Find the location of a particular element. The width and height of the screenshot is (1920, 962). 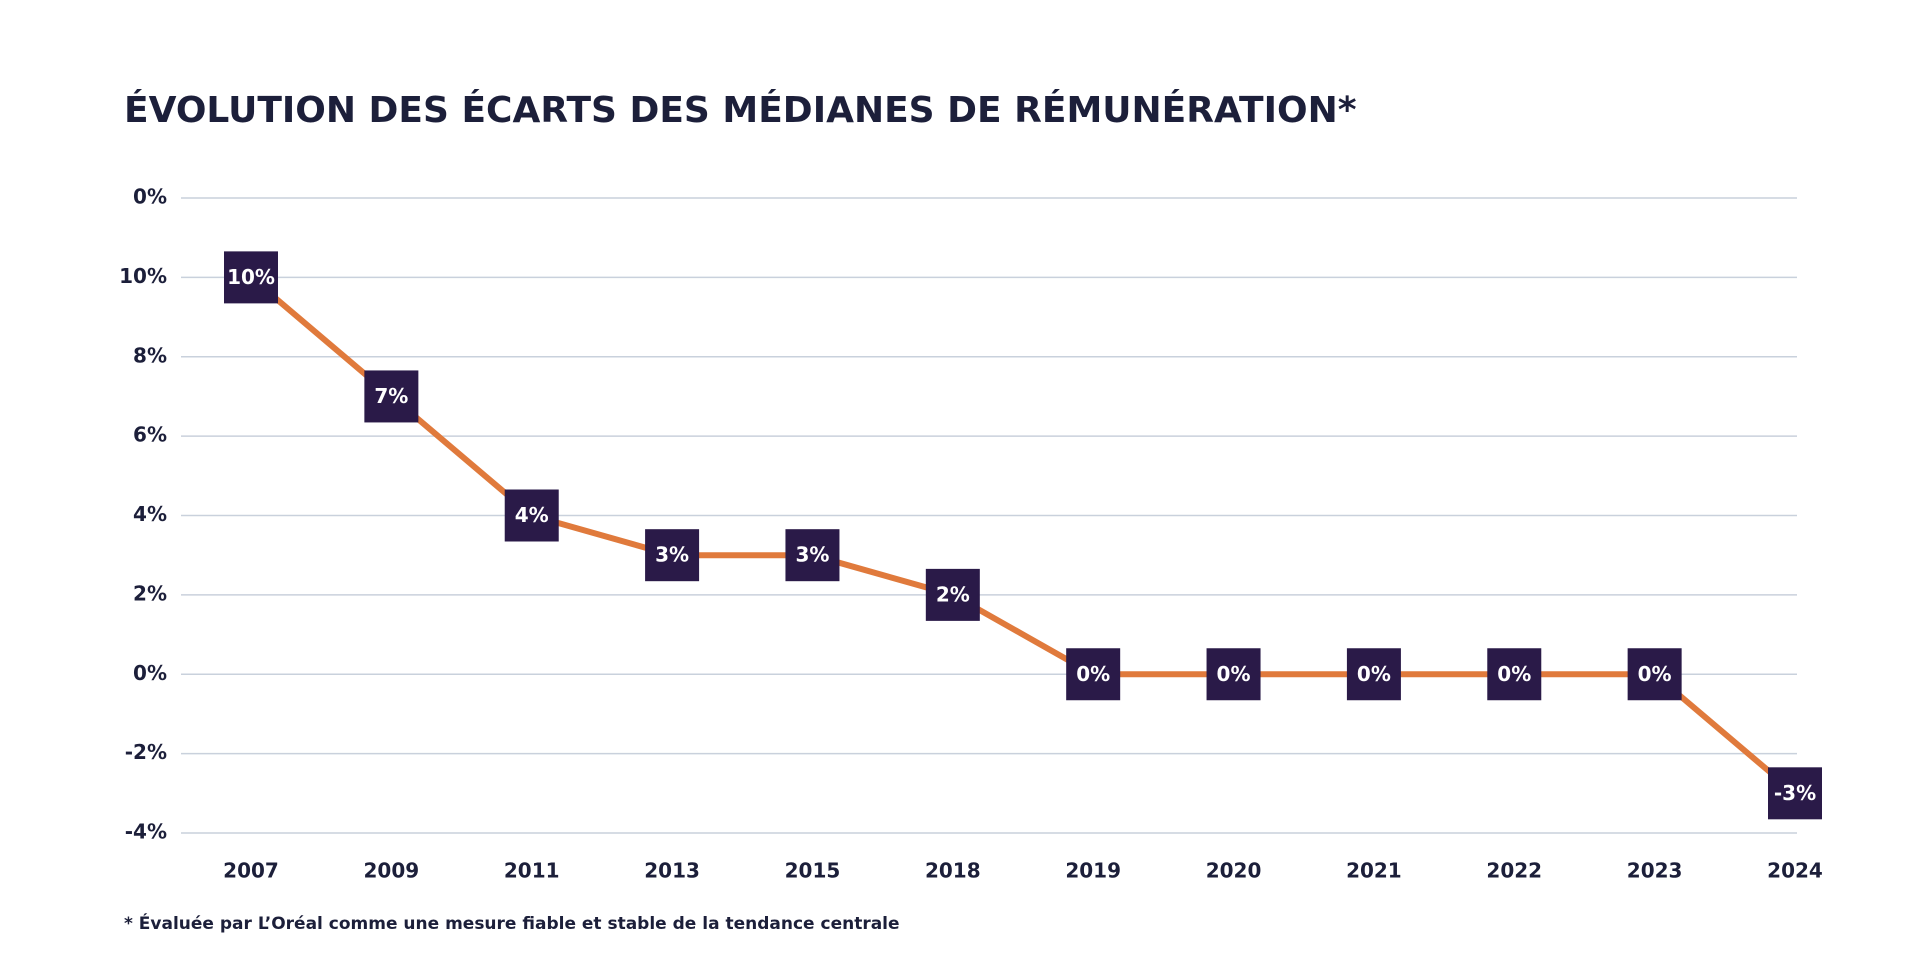

y-tick-label: 4% is located at coordinates (150, 514).